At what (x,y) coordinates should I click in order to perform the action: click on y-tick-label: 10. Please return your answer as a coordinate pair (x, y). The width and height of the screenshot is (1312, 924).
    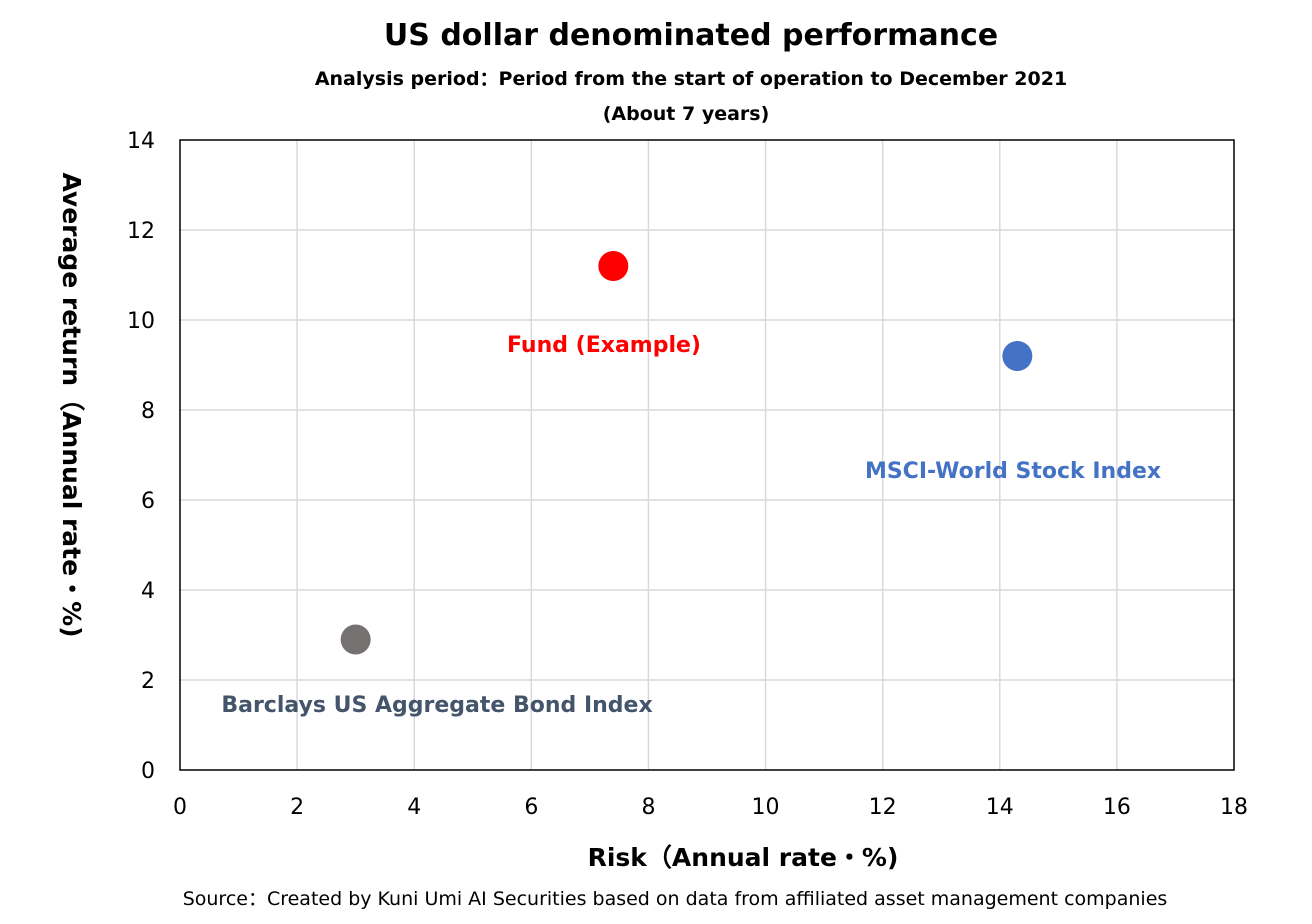
    Looking at the image, I should click on (141, 321).